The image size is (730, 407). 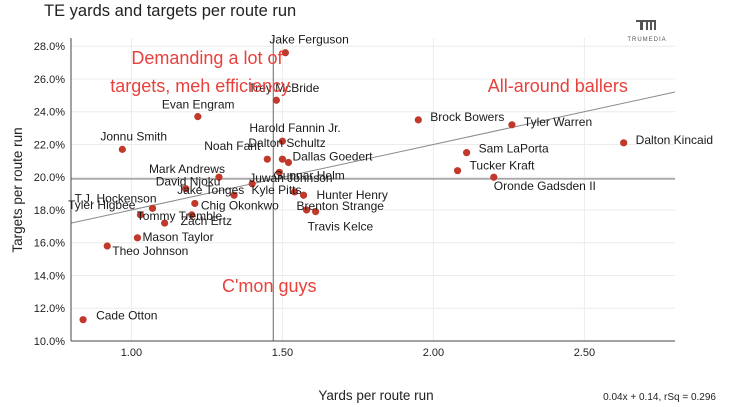 What do you see at coordinates (558, 122) in the screenshot?
I see `point-label: Tyler Warren` at bounding box center [558, 122].